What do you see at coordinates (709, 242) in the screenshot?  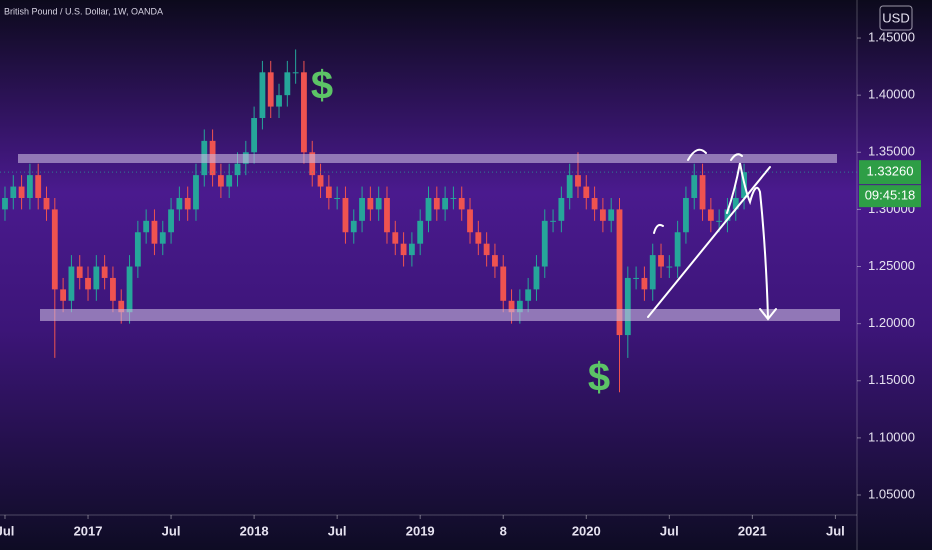 I see `trend-line` at bounding box center [709, 242].